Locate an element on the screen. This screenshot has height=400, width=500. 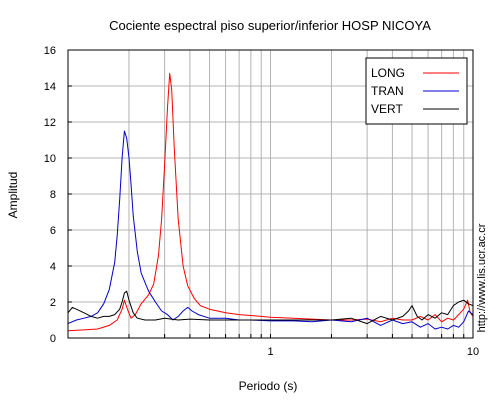
y-axis-label: Amplitud is located at coordinates (13, 195).